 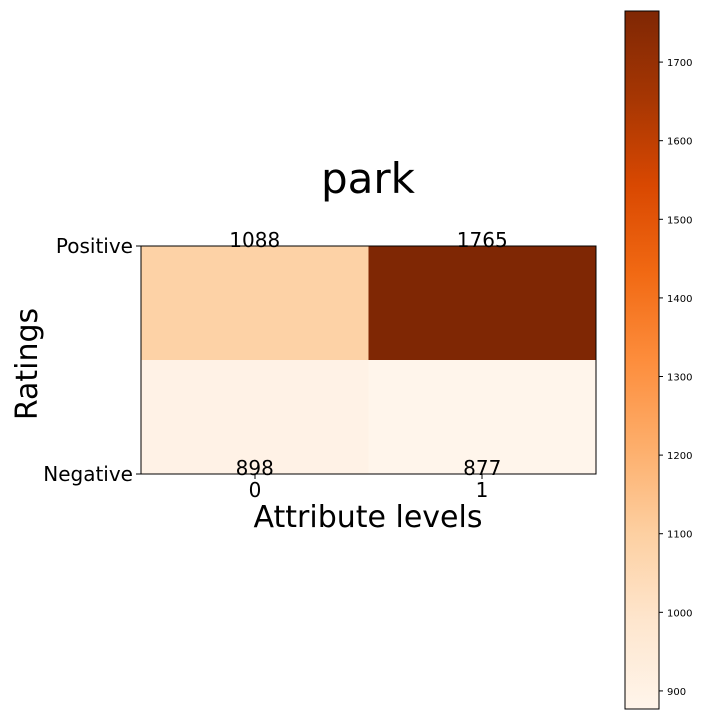 What do you see at coordinates (676, 692) in the screenshot?
I see `colorbar-tick-label: 900` at bounding box center [676, 692].